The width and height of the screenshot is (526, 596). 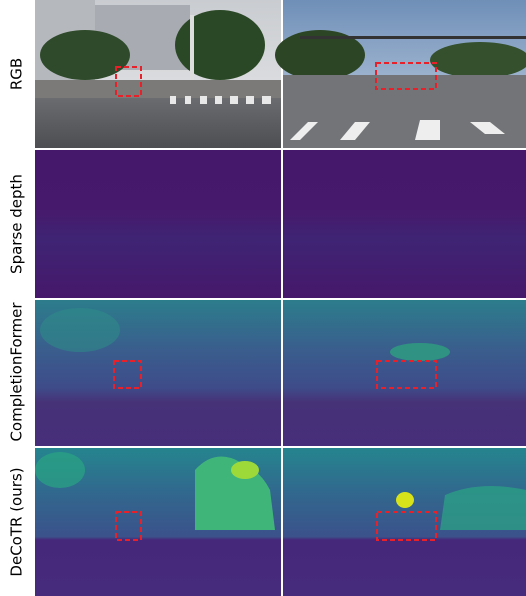 I want to click on completionformer-left, so click(x=158, y=373).